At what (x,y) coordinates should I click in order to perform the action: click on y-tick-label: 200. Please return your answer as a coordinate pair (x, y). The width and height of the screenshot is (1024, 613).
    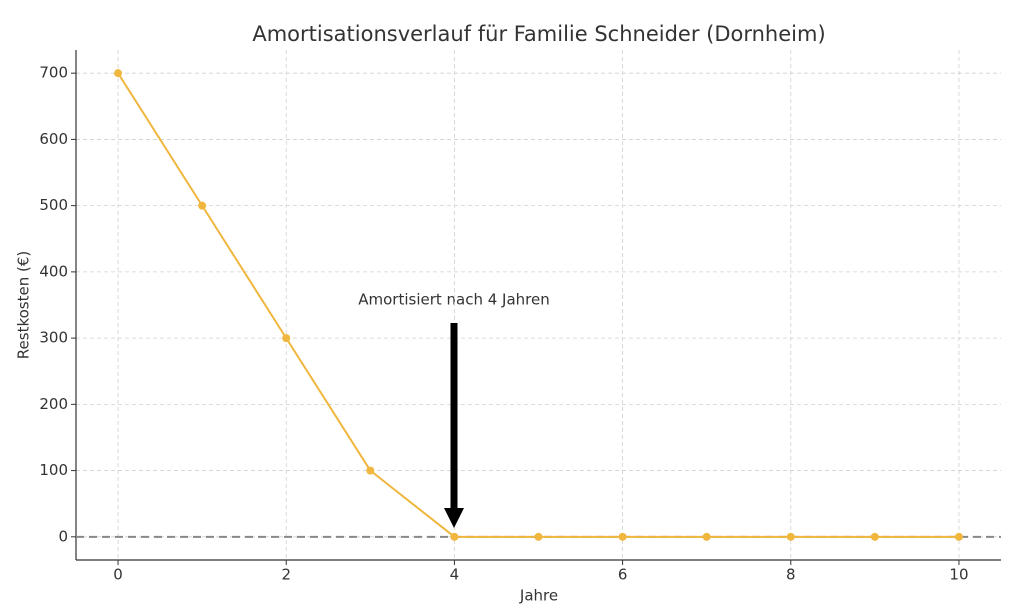
    Looking at the image, I should click on (53, 404).